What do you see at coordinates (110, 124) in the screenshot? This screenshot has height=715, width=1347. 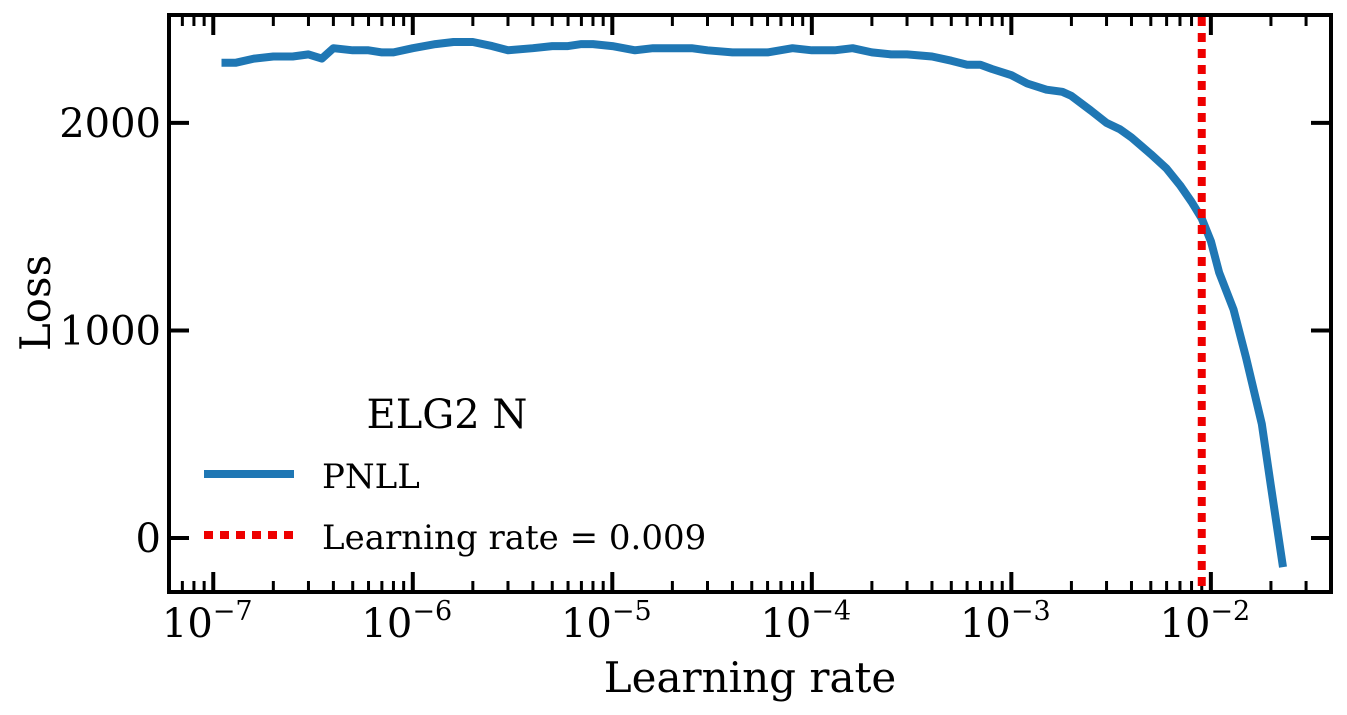 I see `y-tick-label: 2000` at bounding box center [110, 124].